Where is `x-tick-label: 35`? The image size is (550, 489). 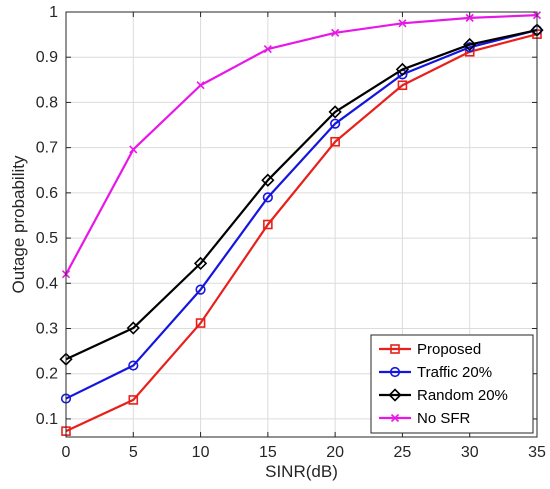
x-tick-label: 35 is located at coordinates (537, 452).